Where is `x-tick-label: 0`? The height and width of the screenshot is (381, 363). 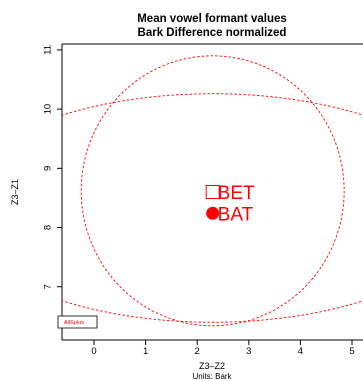 x-tick-label: 0 is located at coordinates (93, 351).